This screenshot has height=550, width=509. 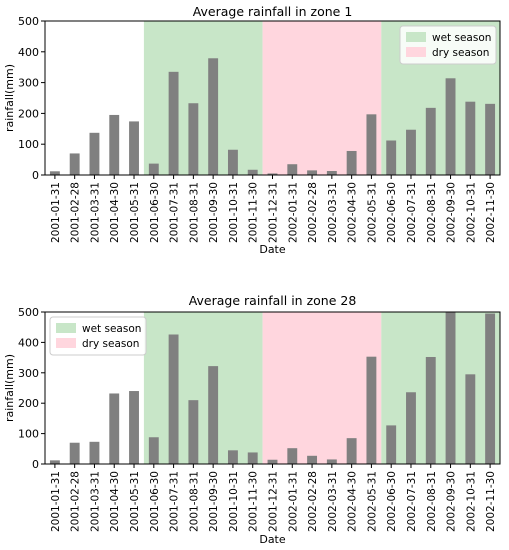 What do you see at coordinates (214, 212) in the screenshot?
I see `x-tick-label: 2001-09-30` at bounding box center [214, 212].